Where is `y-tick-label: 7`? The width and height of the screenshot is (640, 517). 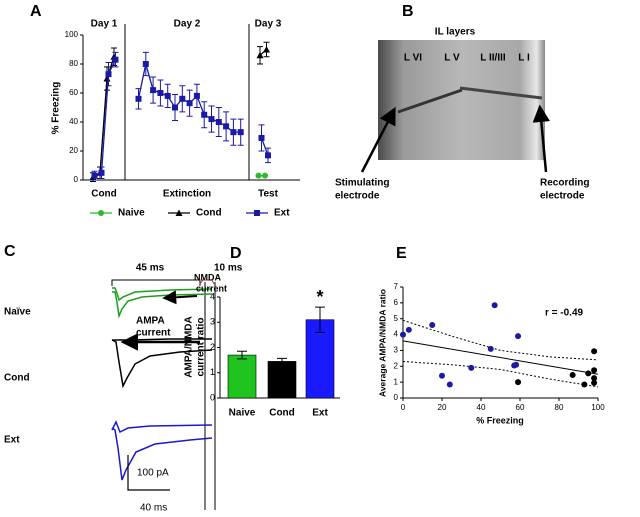 y-tick-label: 7 is located at coordinates (396, 286).